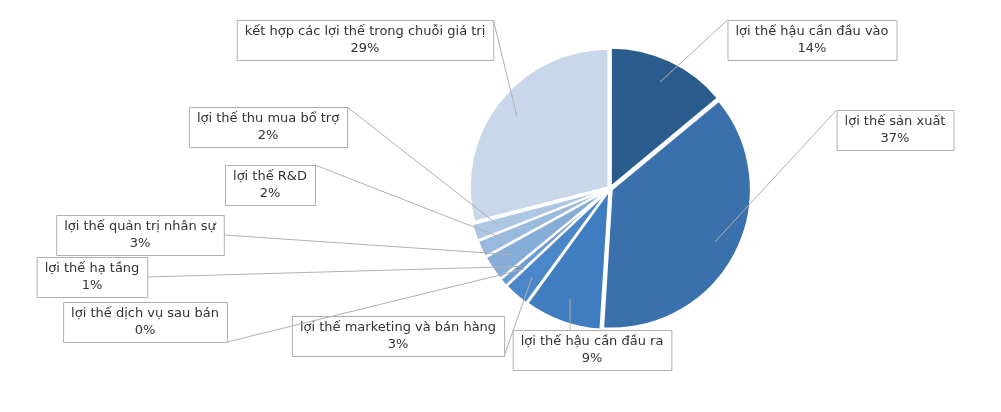  Describe the element at coordinates (270, 176) in the screenshot. I see `slice-label: lợi thế R&D` at that location.